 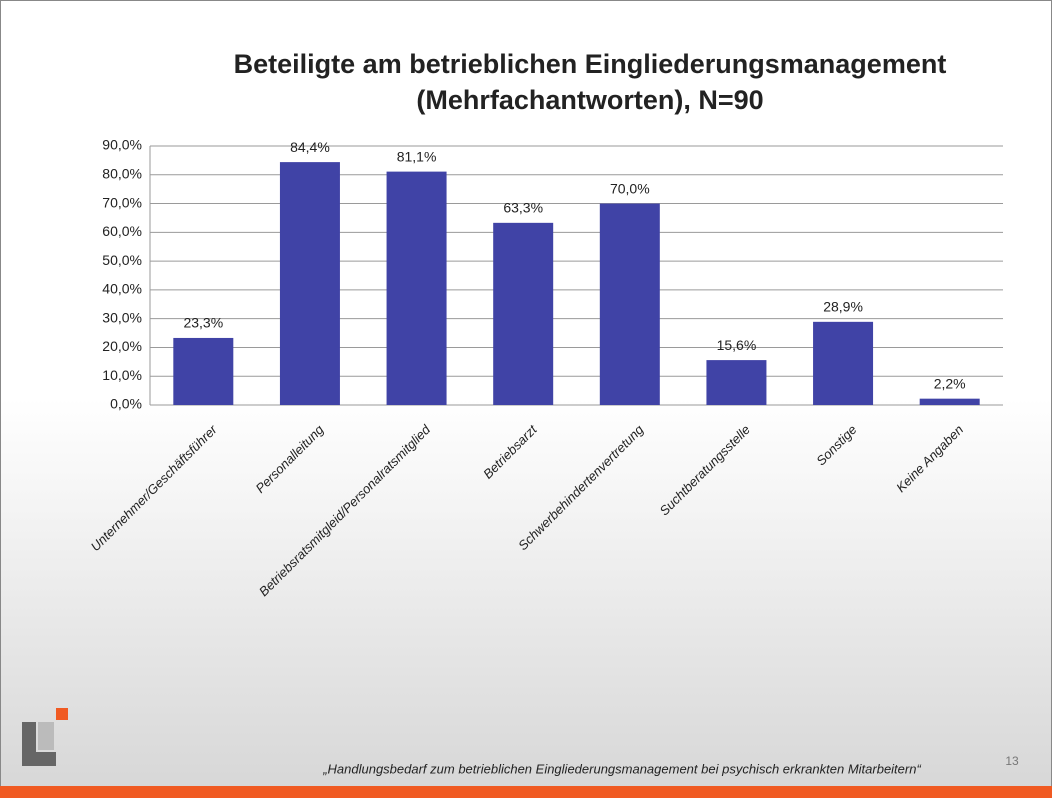 What do you see at coordinates (843, 307) in the screenshot?
I see `value-label: 28,9%` at bounding box center [843, 307].